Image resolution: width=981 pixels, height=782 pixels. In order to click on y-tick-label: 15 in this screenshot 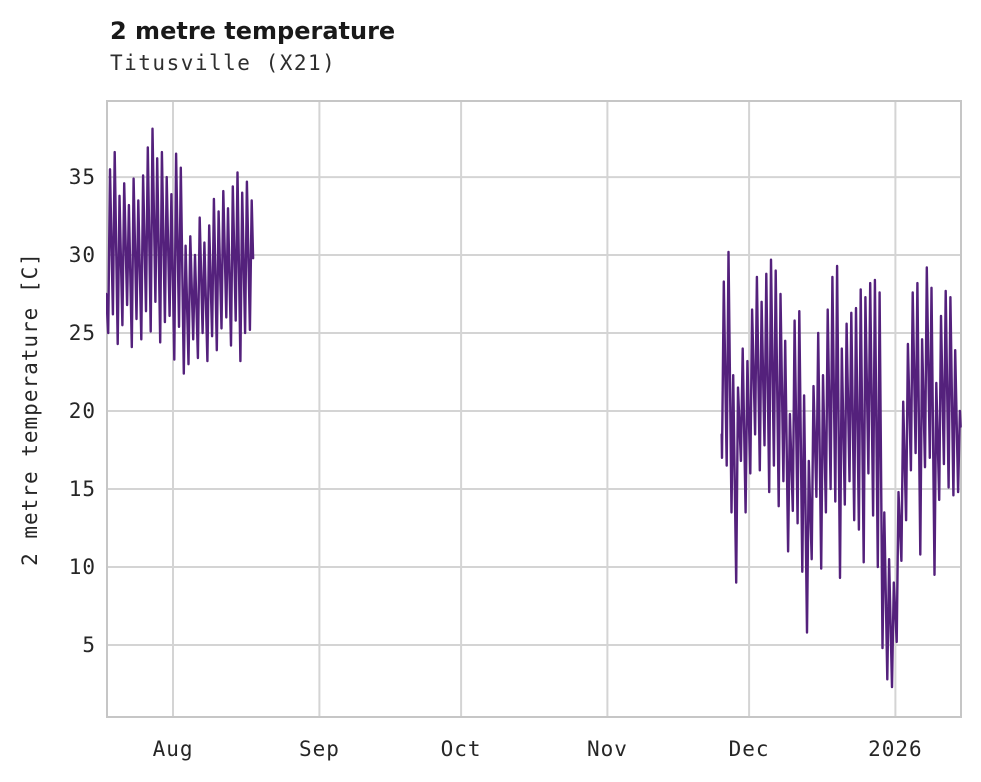, I will do `click(82, 489)`.